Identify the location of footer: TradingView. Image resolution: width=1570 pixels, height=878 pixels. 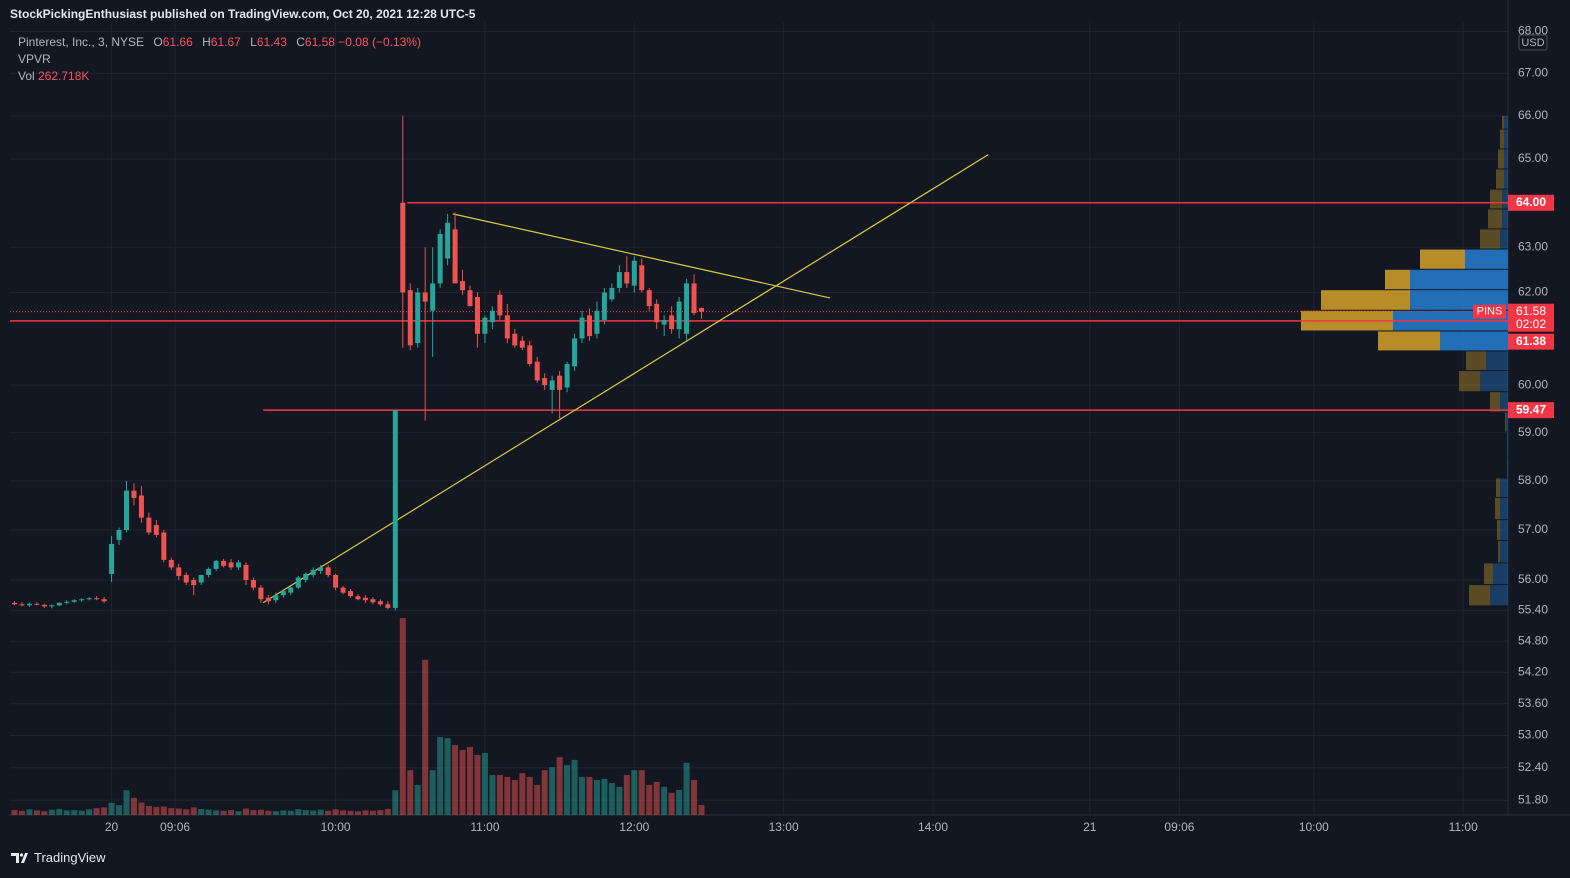
(58, 857).